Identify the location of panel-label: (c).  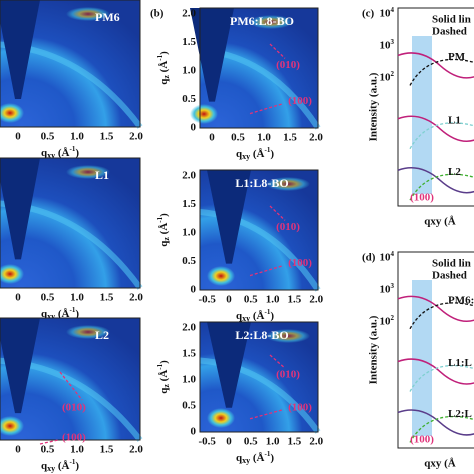
(368, 14).